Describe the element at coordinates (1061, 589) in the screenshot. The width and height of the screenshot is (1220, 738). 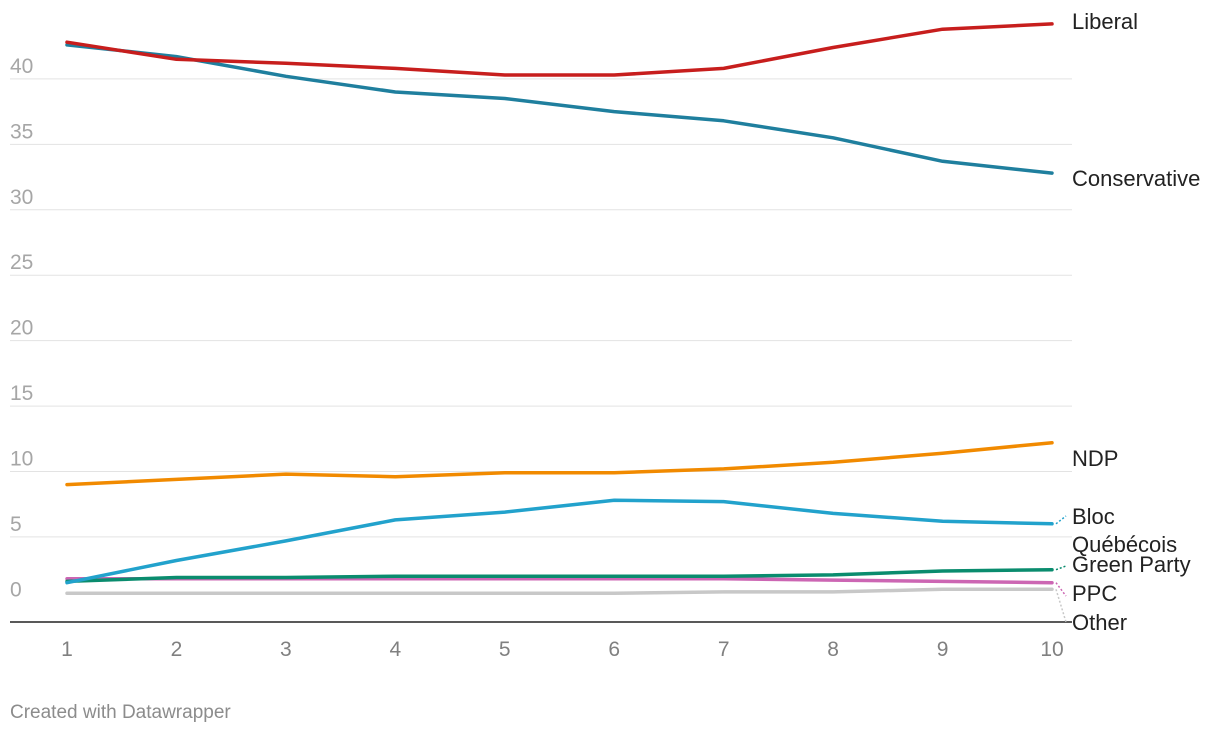
I see `leader-line-ppc` at that location.